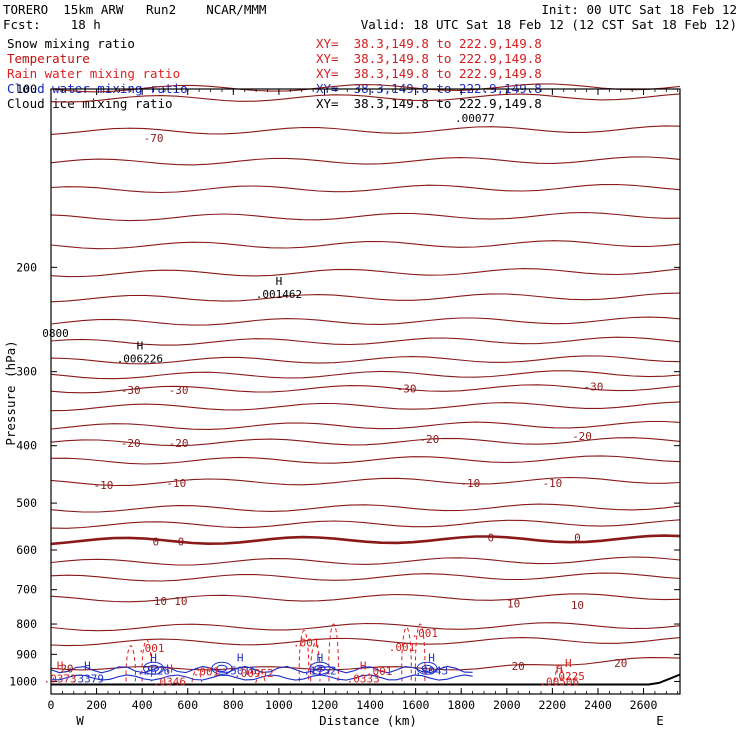 The height and width of the screenshot is (740, 740). What do you see at coordinates (368, 720) in the screenshot?
I see `x-axis-label: Distance (km)` at bounding box center [368, 720].